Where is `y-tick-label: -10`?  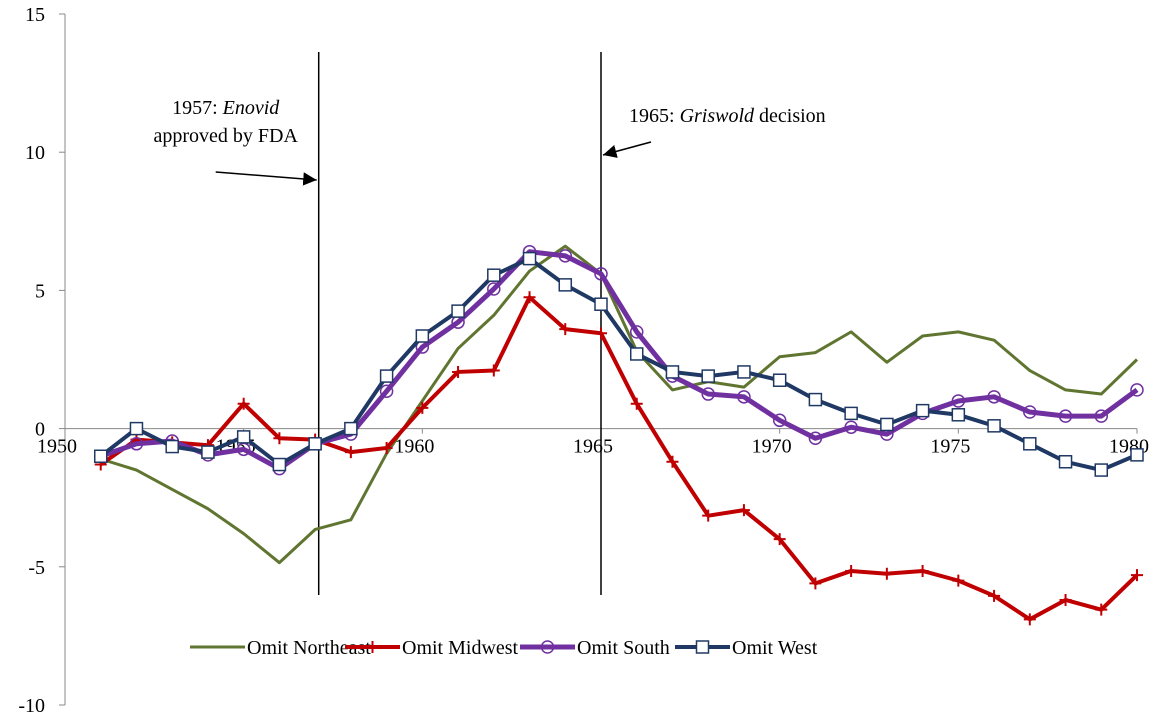
y-tick-label: -10 is located at coordinates (31, 706).